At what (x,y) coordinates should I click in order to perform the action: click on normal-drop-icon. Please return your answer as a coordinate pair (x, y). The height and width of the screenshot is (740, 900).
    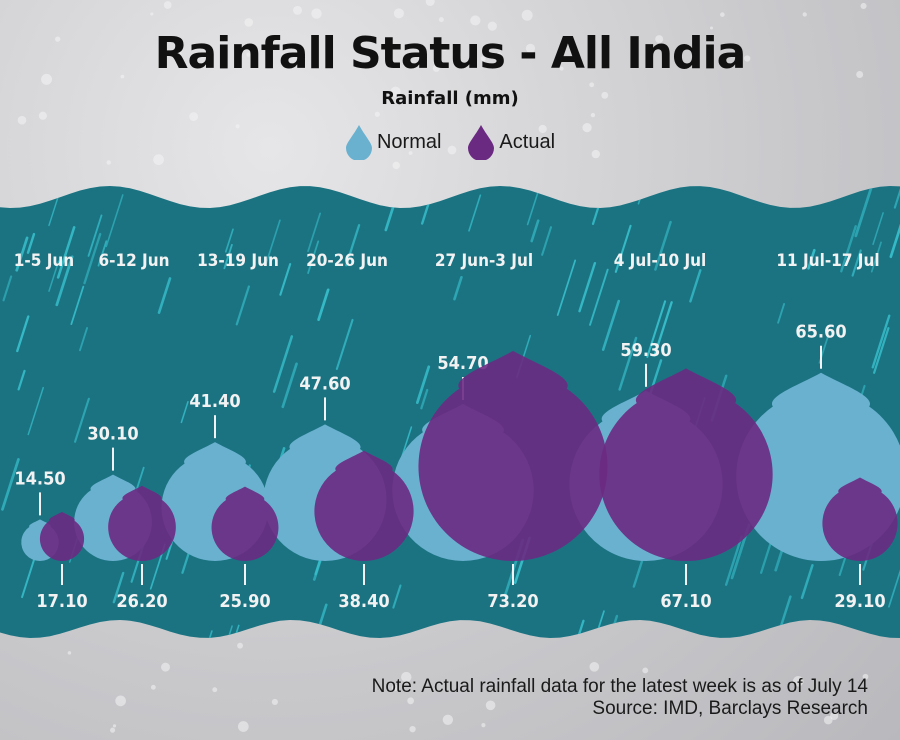
    Looking at the image, I should click on (358, 142).